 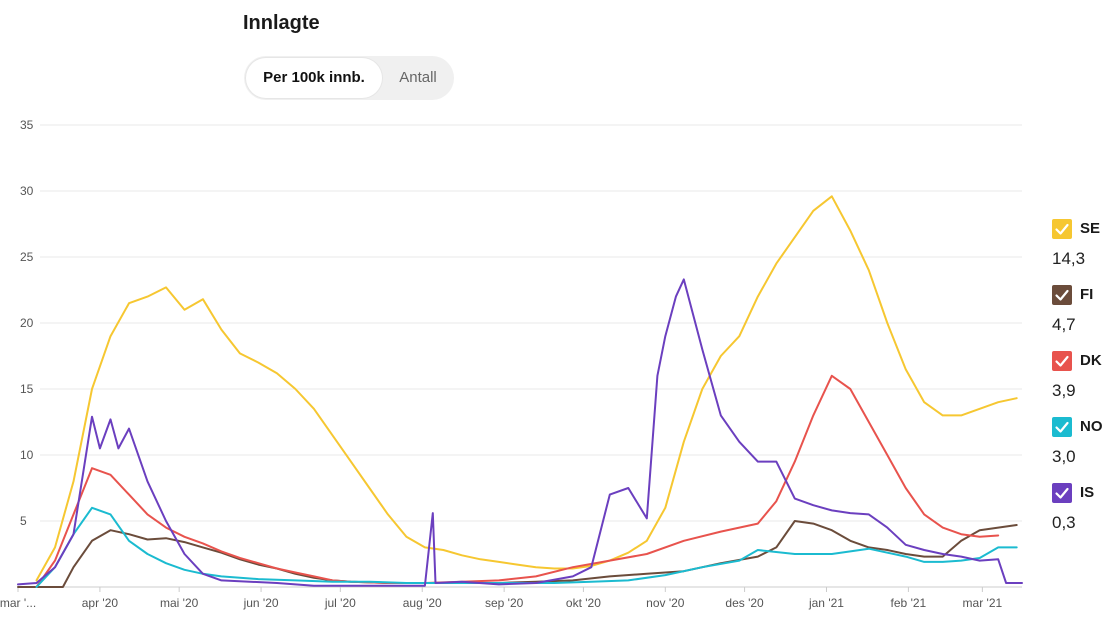 I want to click on y-tick-label: 30, so click(x=27, y=191).